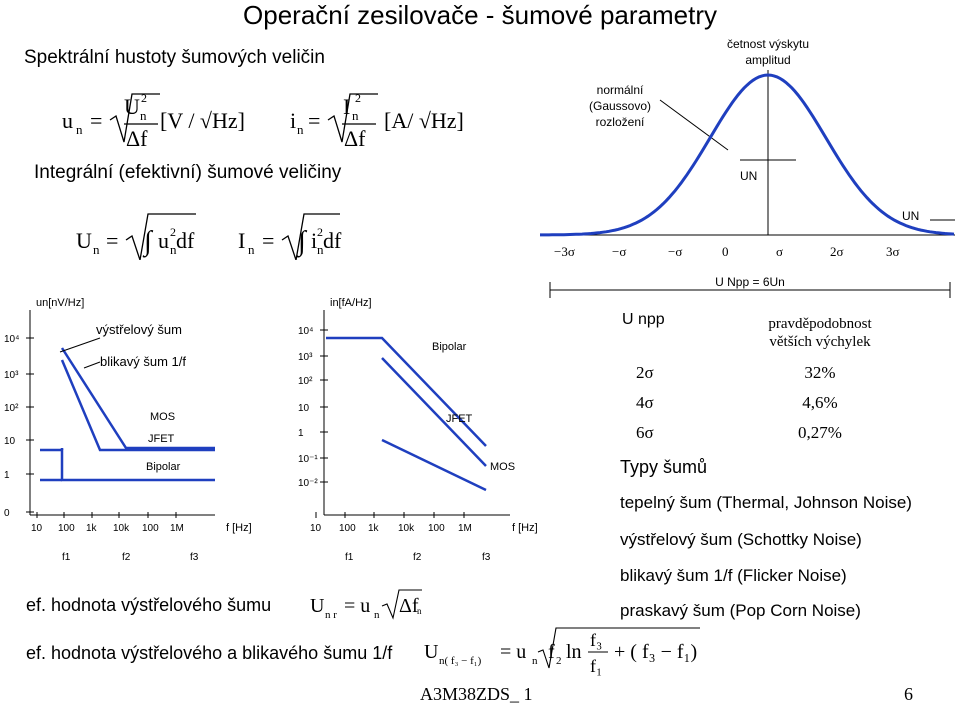 Image resolution: width=960 pixels, height=707 pixels. Describe the element at coordinates (645, 402) in the screenshot. I see `table-row-2-key: 4σ` at that location.